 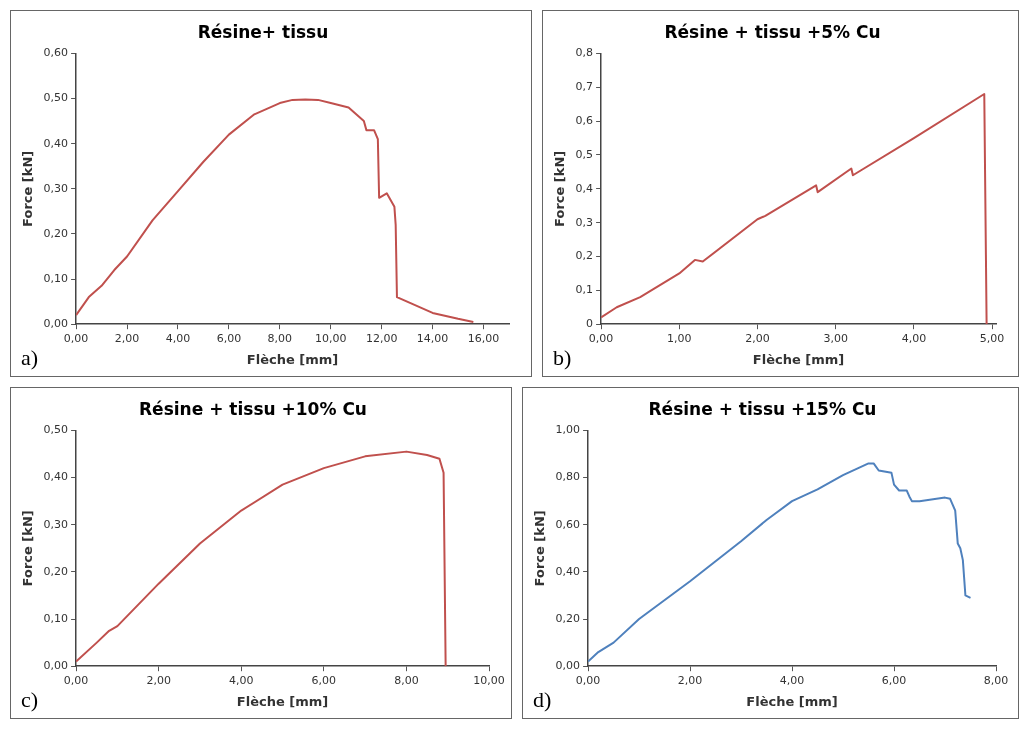 I want to click on y-tick-label: 0,4, so click(x=584, y=188).